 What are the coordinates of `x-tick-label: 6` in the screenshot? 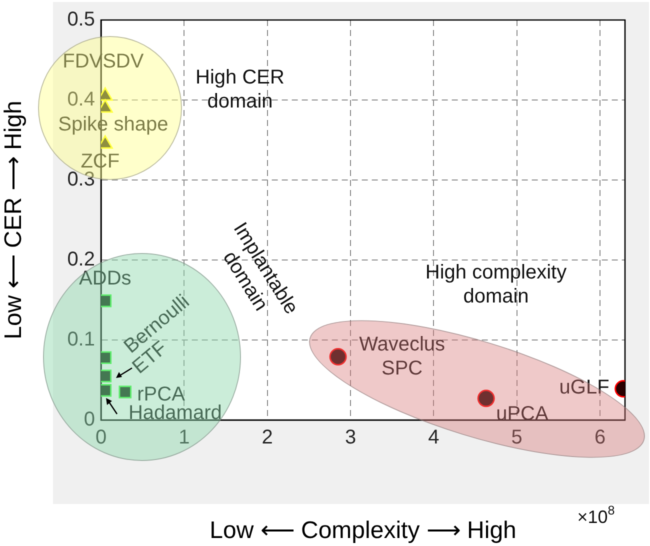 It's located at (600, 437).